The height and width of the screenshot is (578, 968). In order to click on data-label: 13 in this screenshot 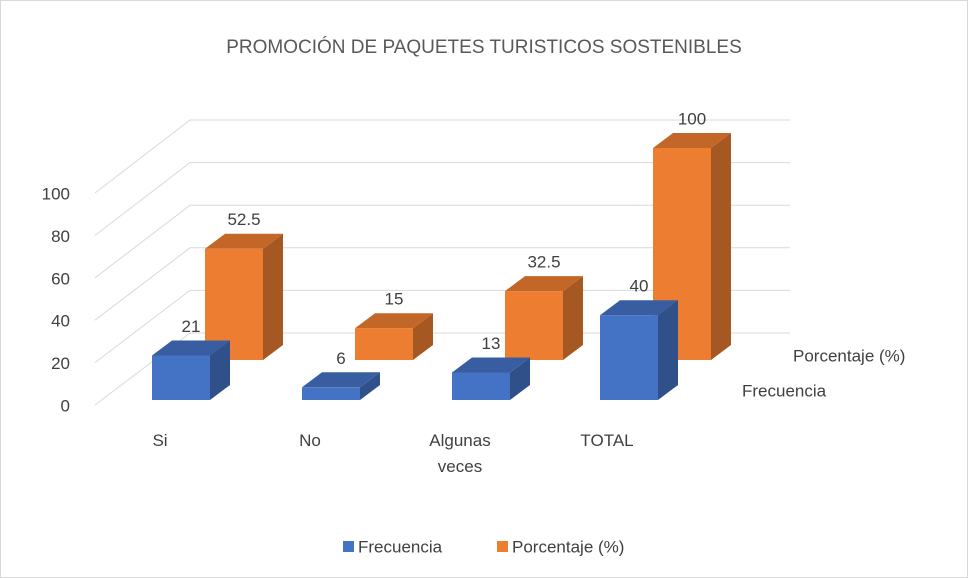, I will do `click(491, 343)`.